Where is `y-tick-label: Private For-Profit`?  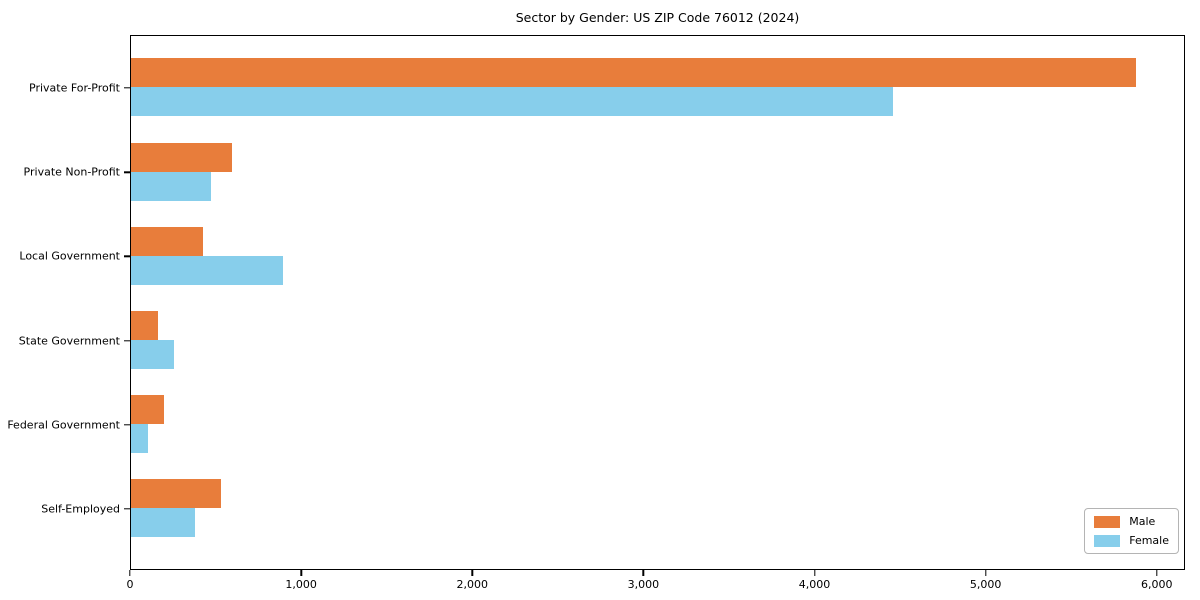 y-tick-label: Private For-Profit is located at coordinates (74, 88).